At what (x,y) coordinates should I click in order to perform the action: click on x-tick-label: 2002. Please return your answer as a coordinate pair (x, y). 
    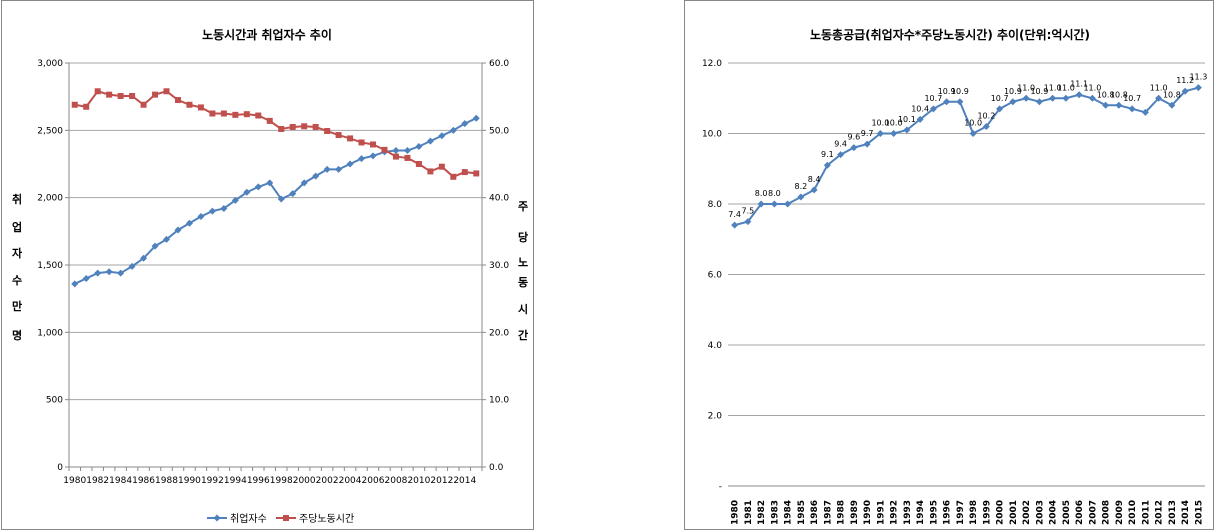
    Looking at the image, I should click on (1027, 512).